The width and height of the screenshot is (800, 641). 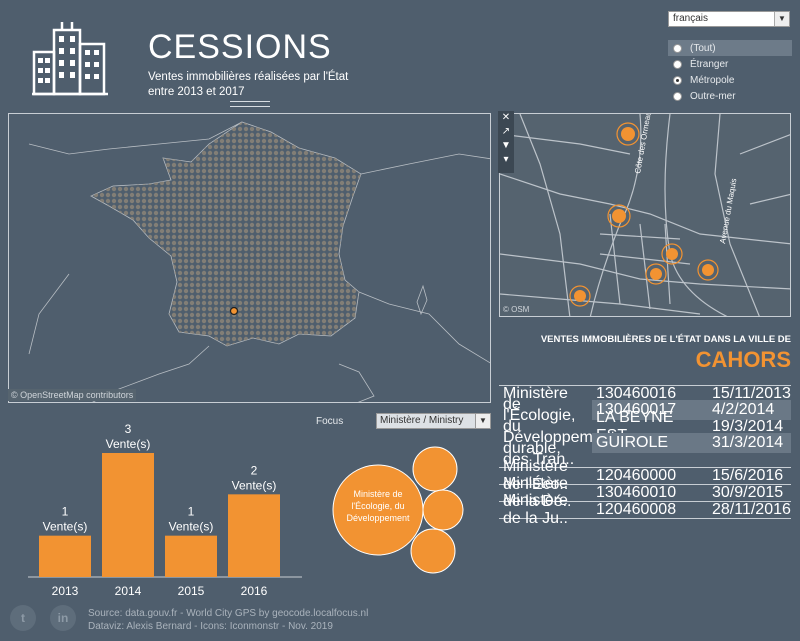 I want to click on subtitle-line-1: Ventes immobilières réalisées par l'État, so click(x=248, y=77).